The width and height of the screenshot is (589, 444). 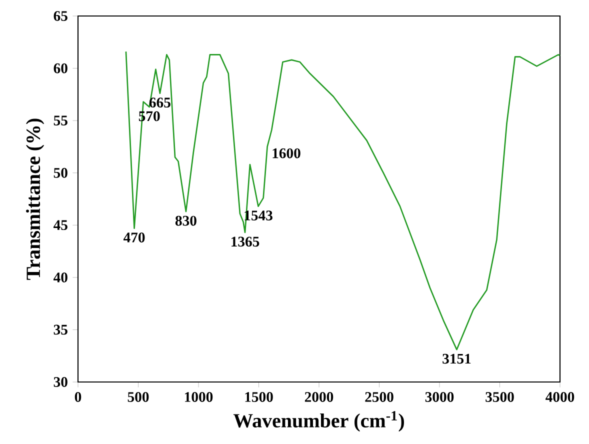 I want to click on x-tick-label: 3500, so click(x=500, y=397).